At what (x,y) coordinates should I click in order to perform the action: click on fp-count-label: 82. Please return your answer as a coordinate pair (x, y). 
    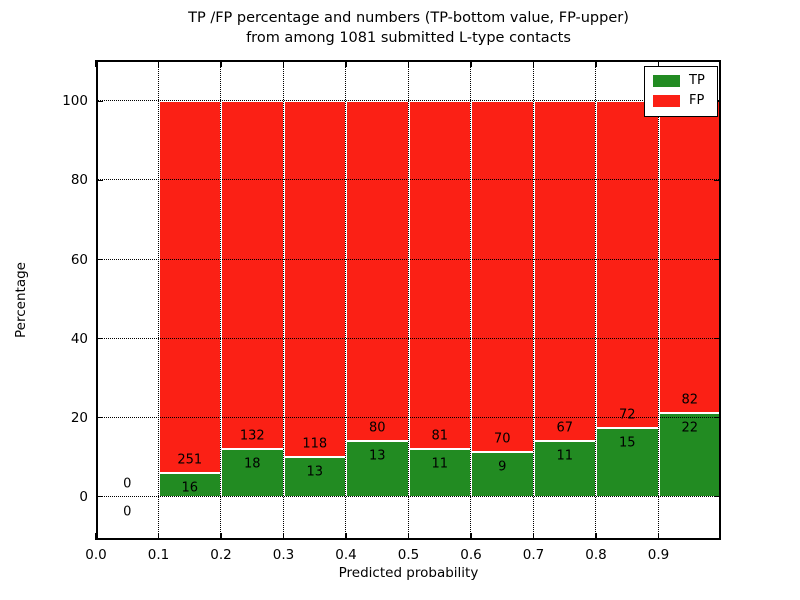
    Looking at the image, I should click on (690, 400).